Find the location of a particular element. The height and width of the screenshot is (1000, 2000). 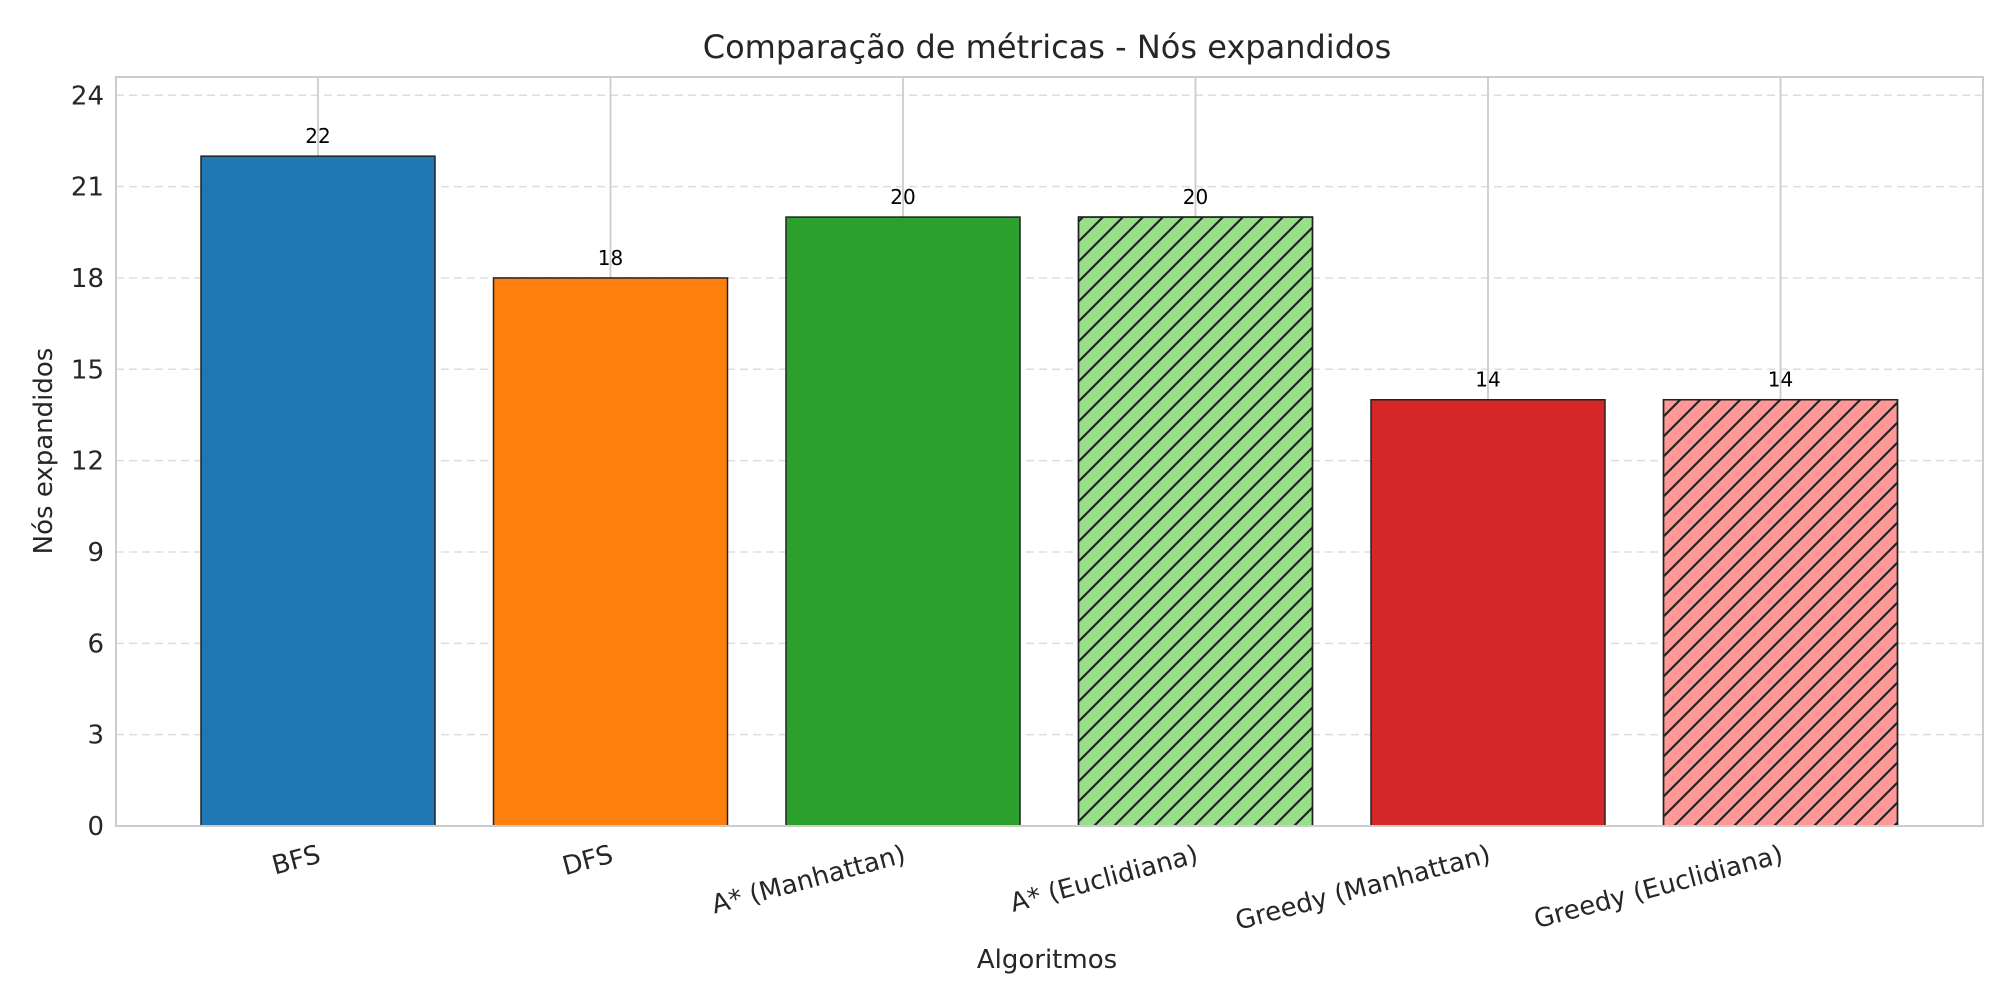

data-label: 22 is located at coordinates (317, 136).